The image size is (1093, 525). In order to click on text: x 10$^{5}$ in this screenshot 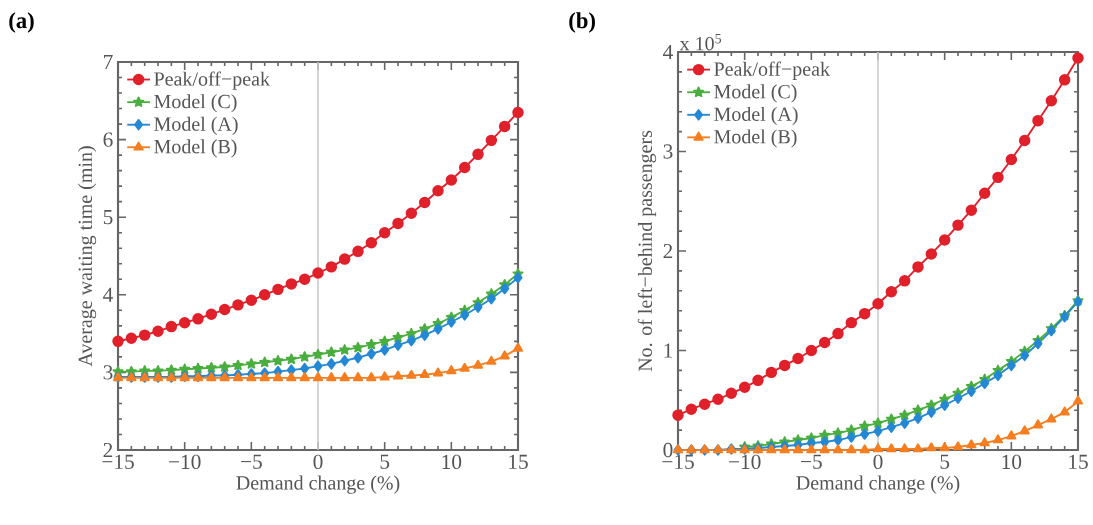, I will do `click(700, 42)`.